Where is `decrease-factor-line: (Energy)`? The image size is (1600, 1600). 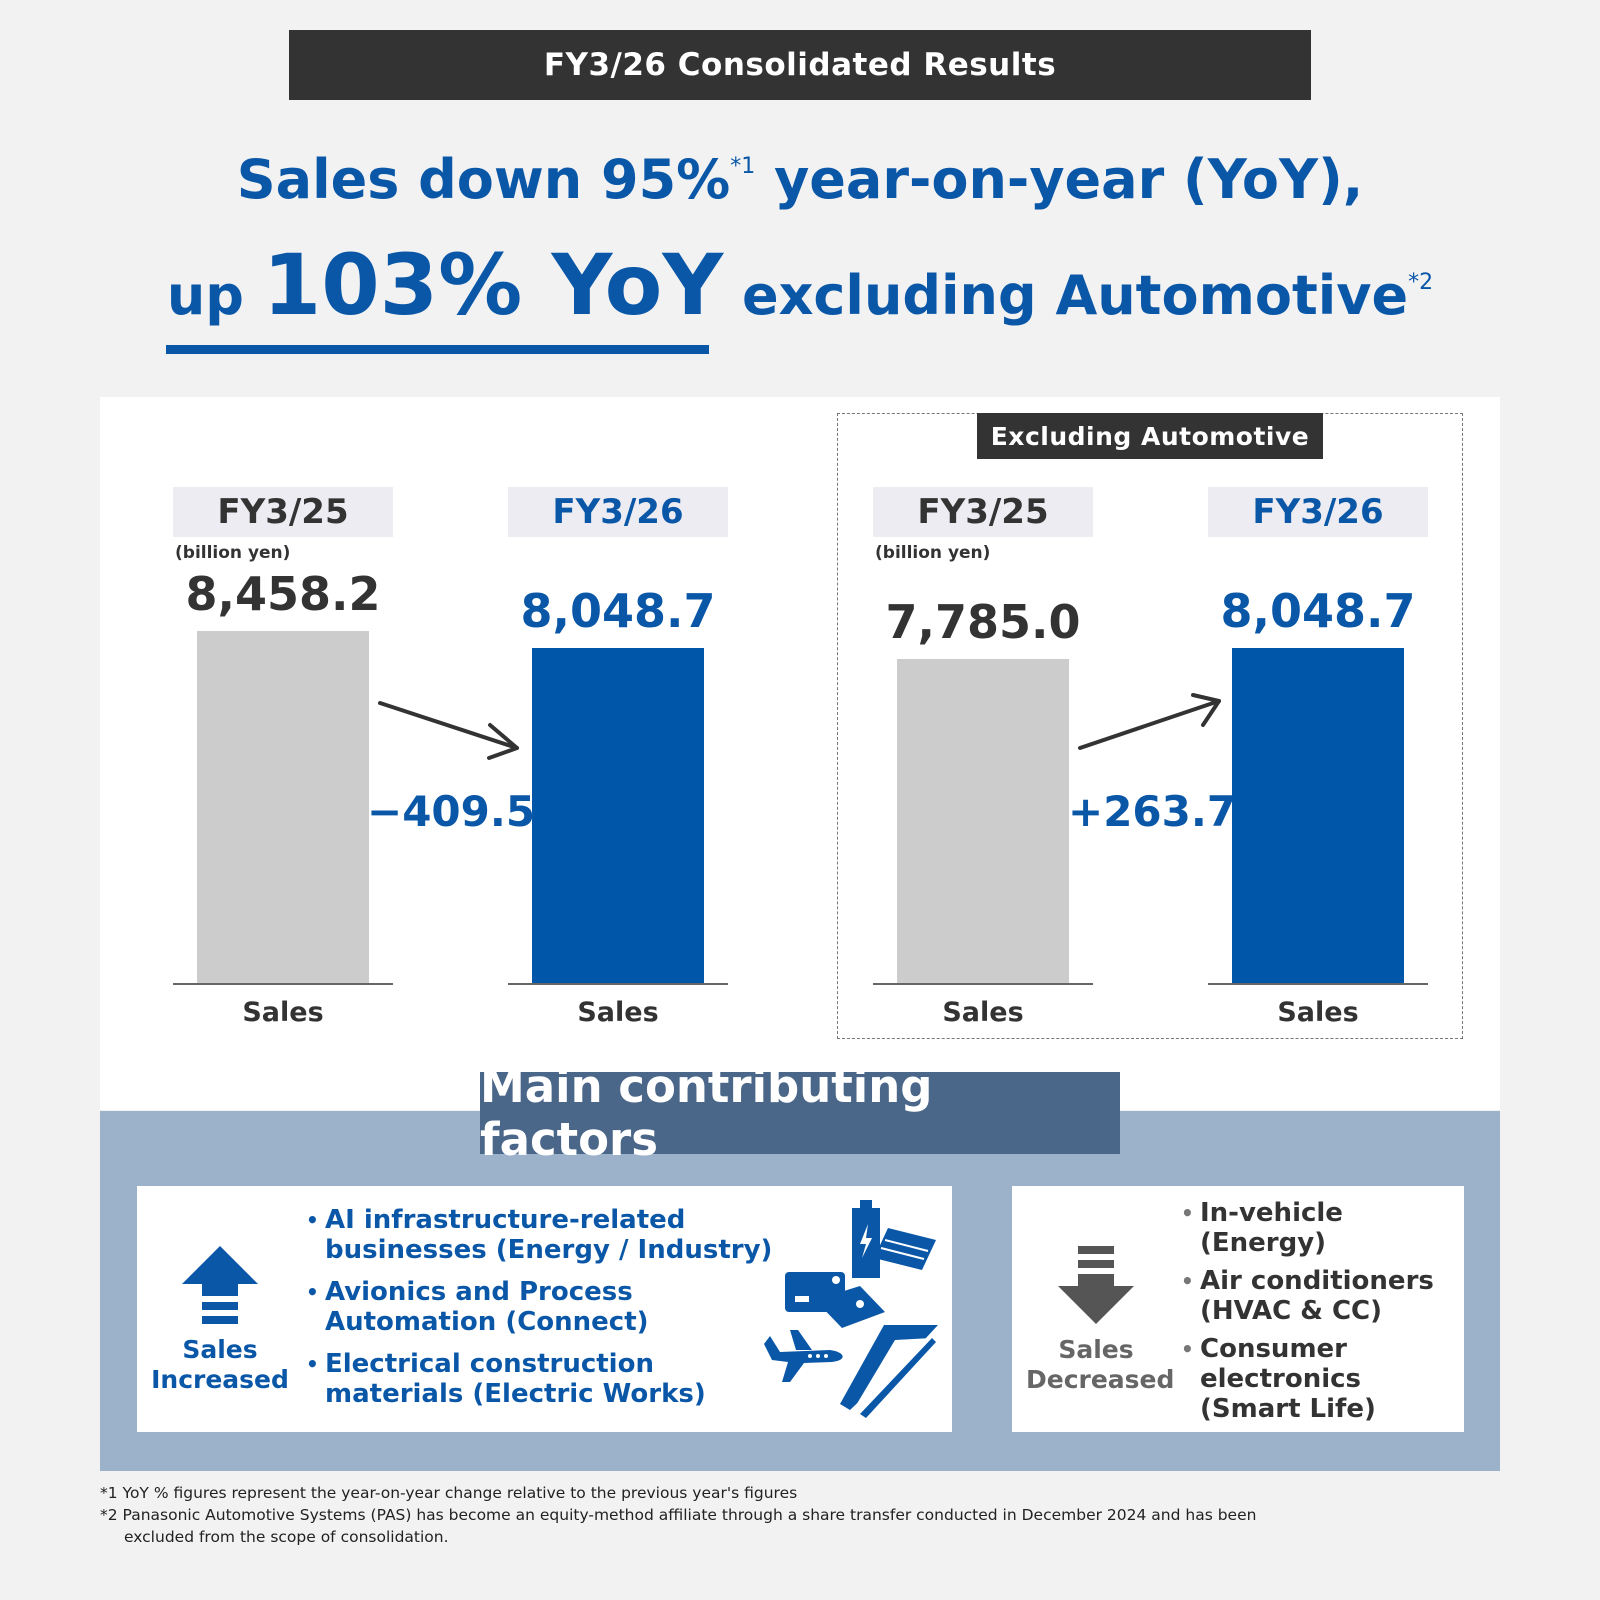 decrease-factor-line: (Energy) is located at coordinates (1263, 1243).